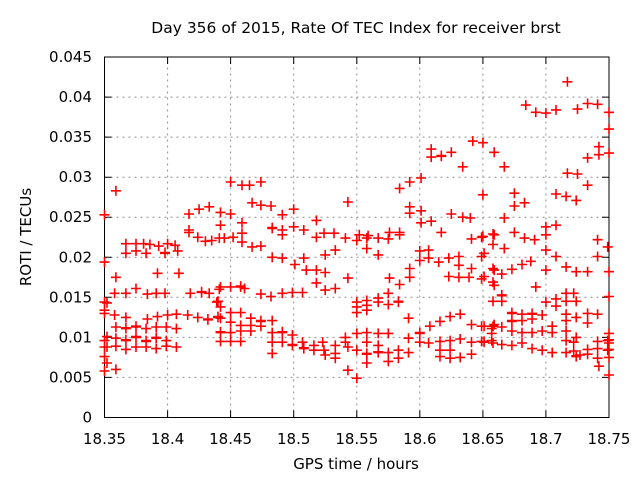 Image resolution: width=640 pixels, height=480 pixels. I want to click on x-tick-label: 18.45, so click(230, 439).